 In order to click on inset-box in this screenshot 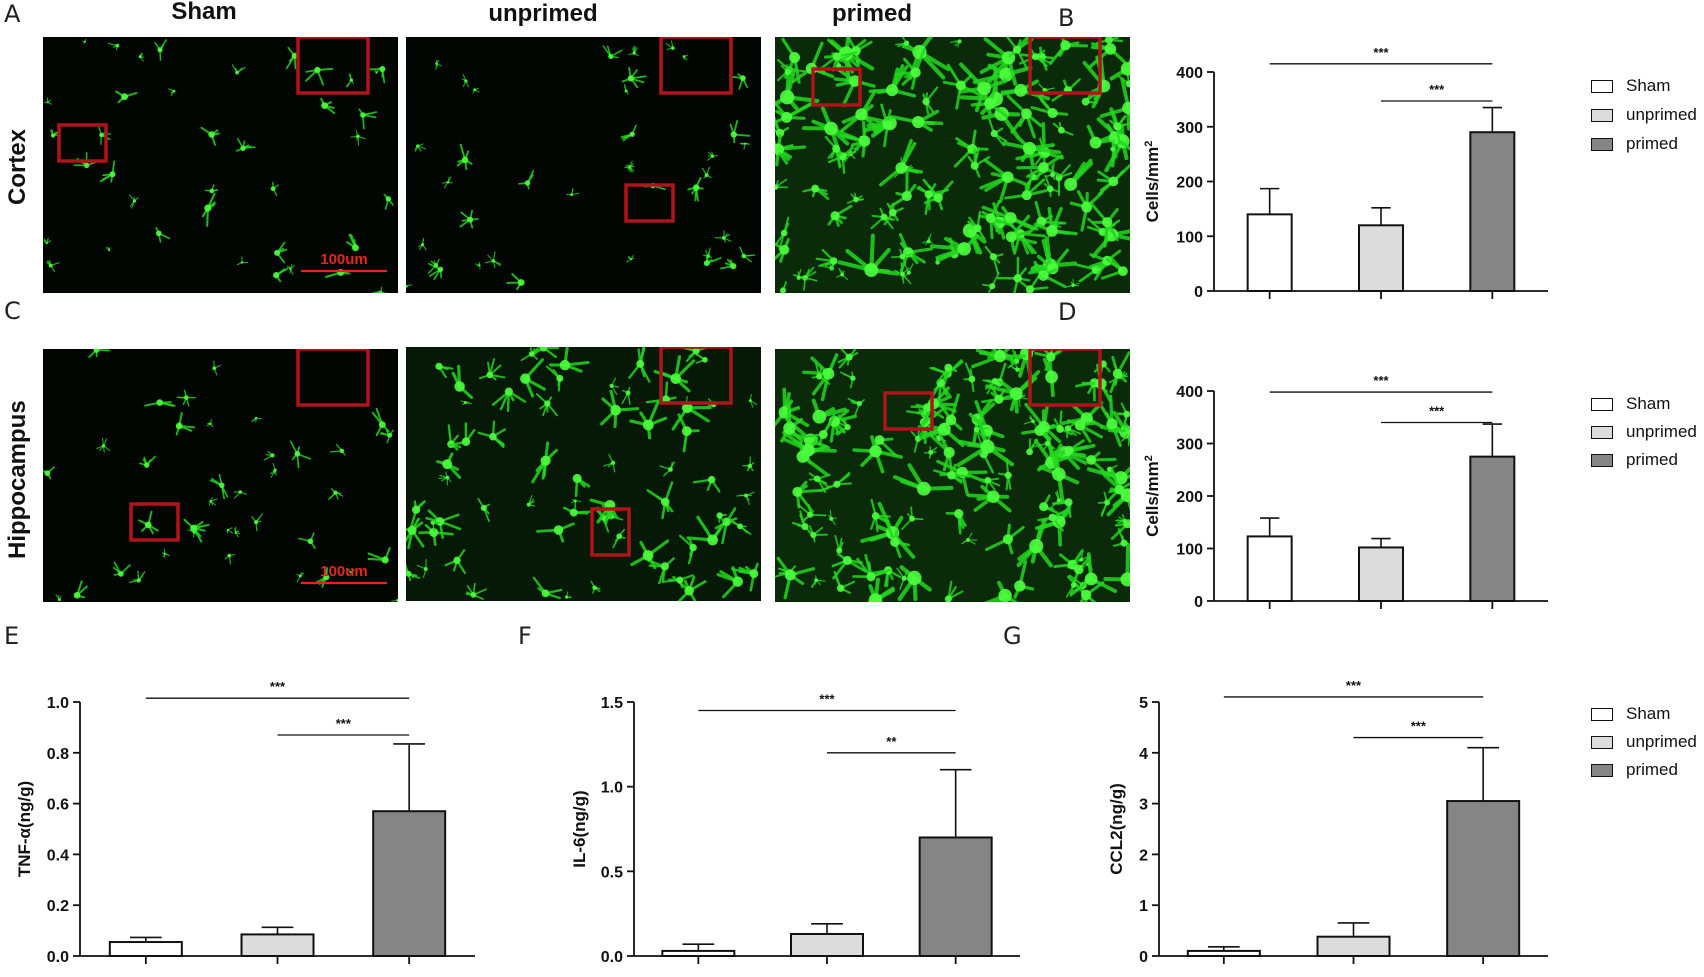, I will do `click(696, 376)`.